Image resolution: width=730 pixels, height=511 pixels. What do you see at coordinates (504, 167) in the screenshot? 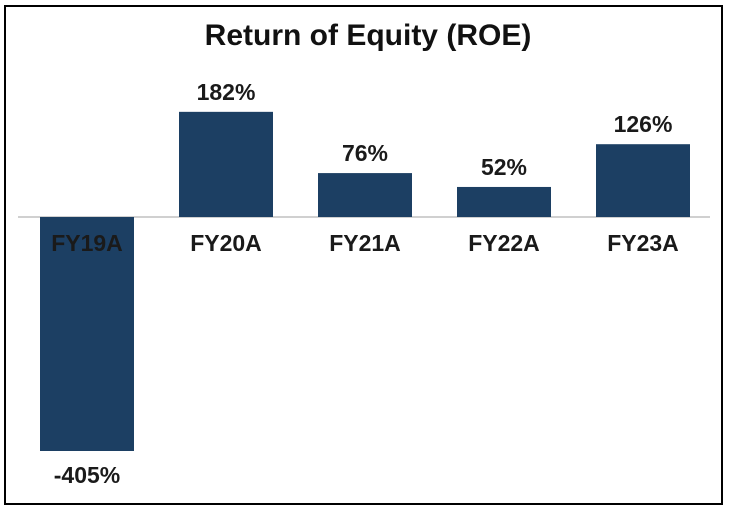
I see `value-label-fy22a: 52%` at bounding box center [504, 167].